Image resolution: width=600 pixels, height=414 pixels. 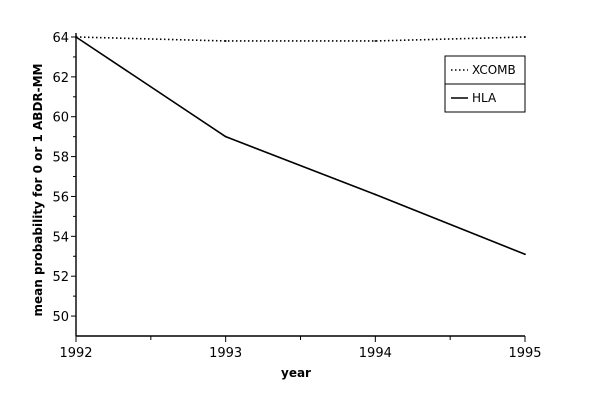 I want to click on y-tick-label: 54, so click(x=60, y=237).